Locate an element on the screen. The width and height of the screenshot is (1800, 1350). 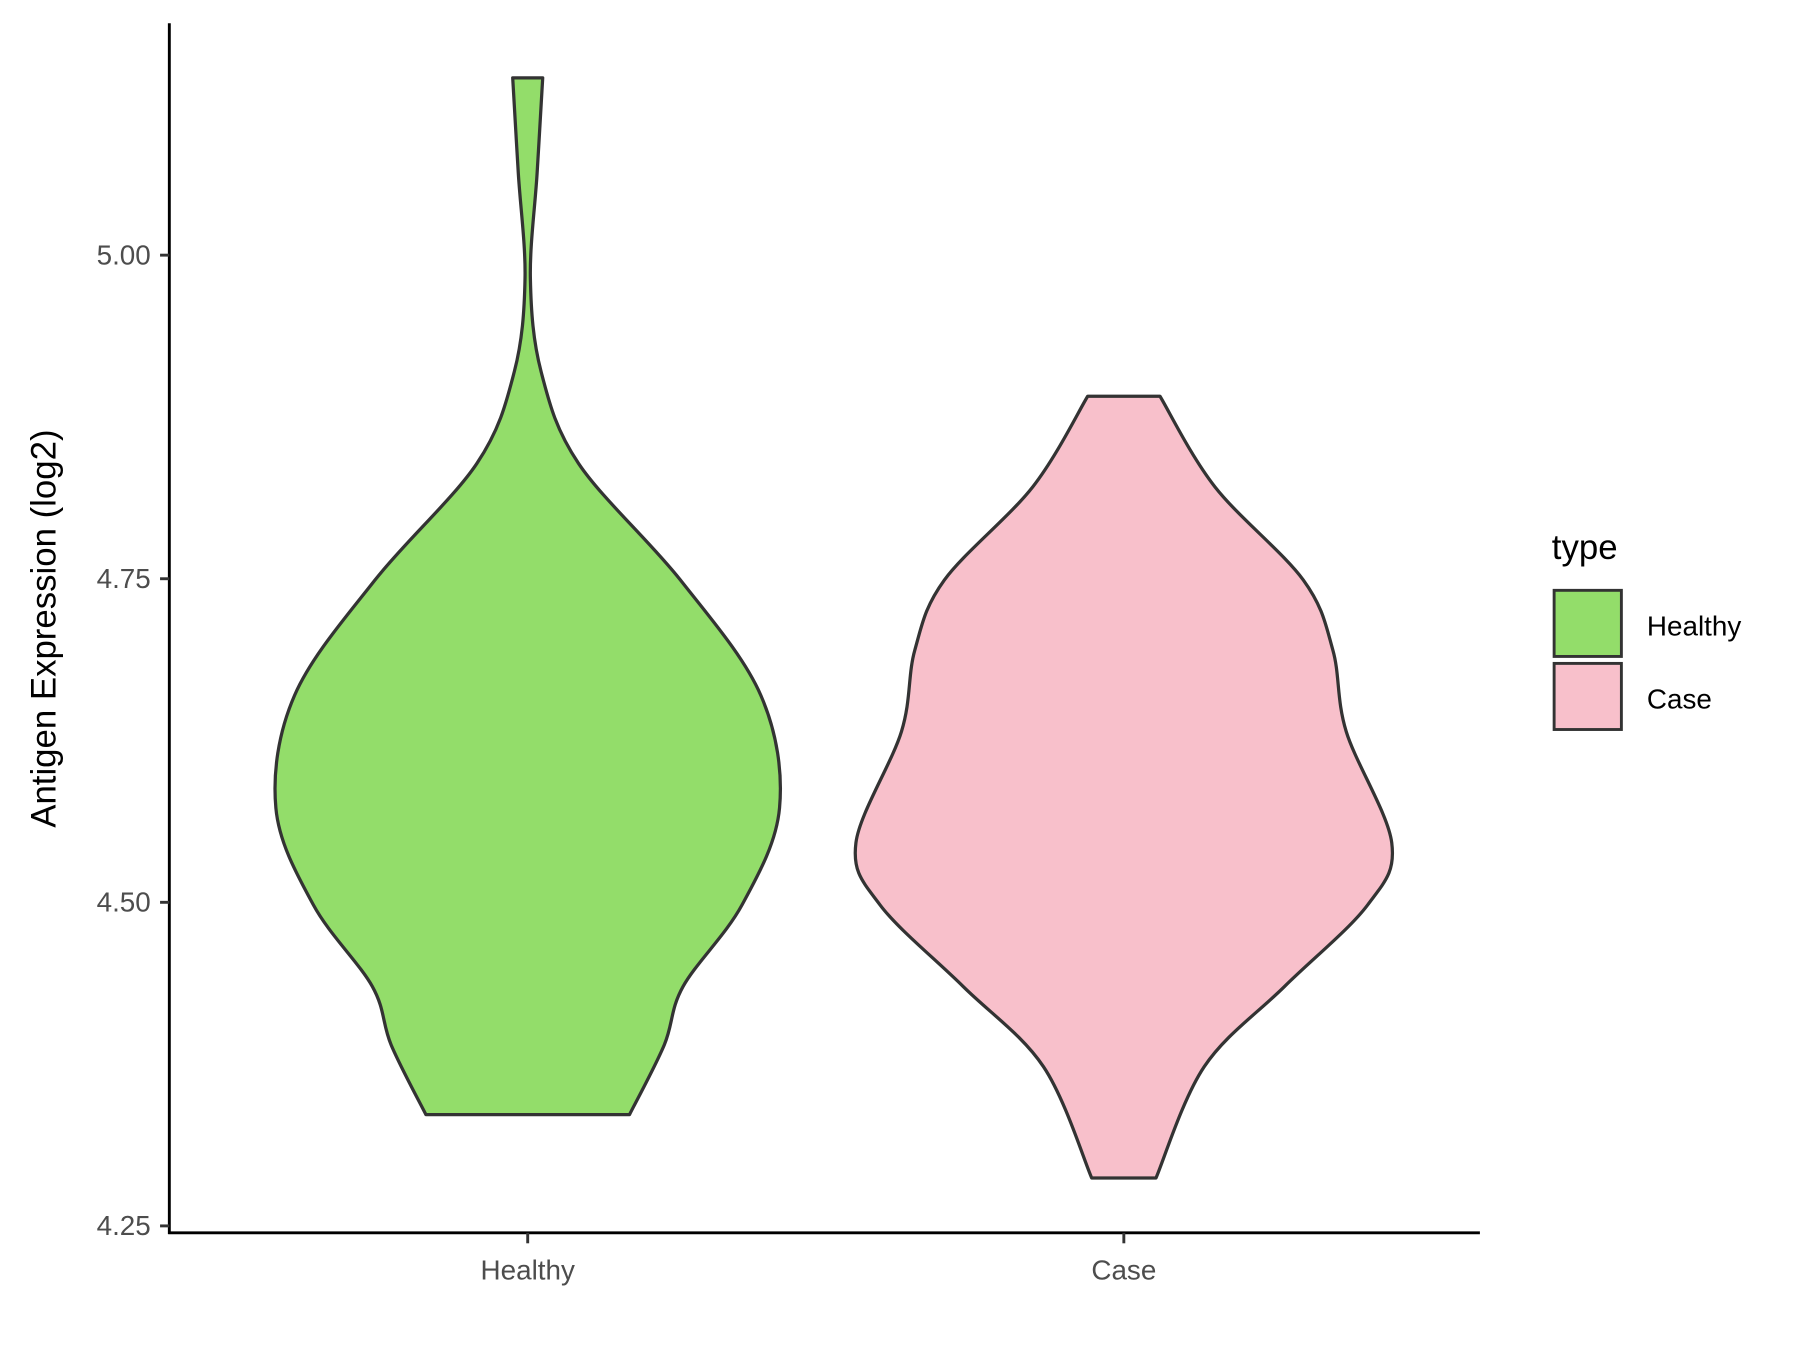
y-ticks: 4.25 4.50 4.75 5.00 is located at coordinates (133, 740).